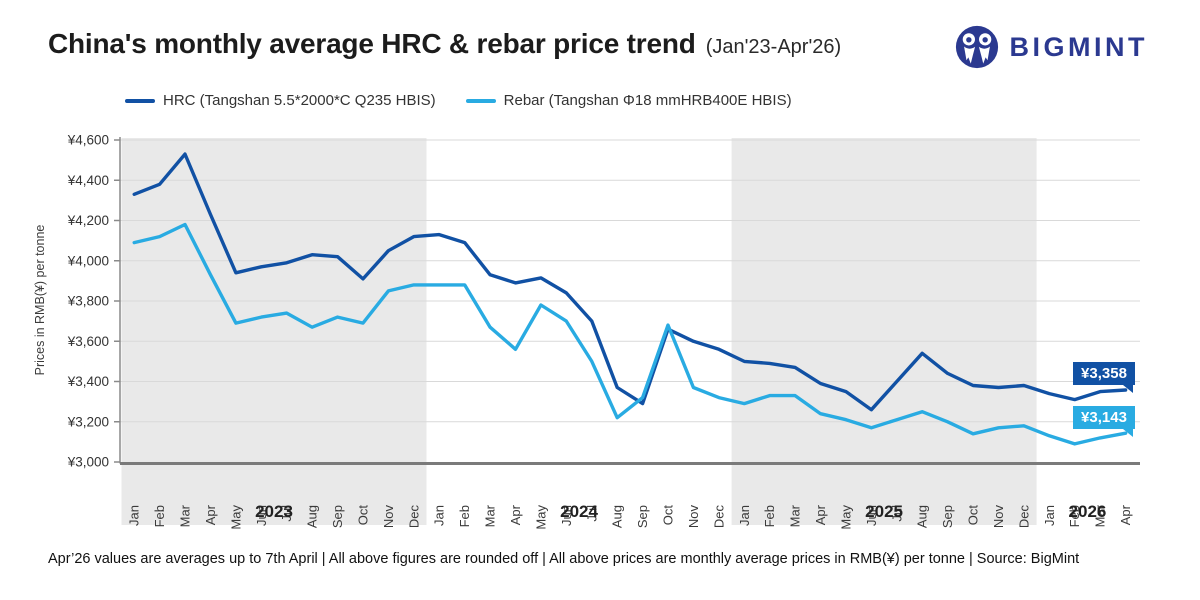  I want to click on legend-item-hrc: HRC (Tangshan 5.5*2000*C Q235 HBIS), so click(280, 100).